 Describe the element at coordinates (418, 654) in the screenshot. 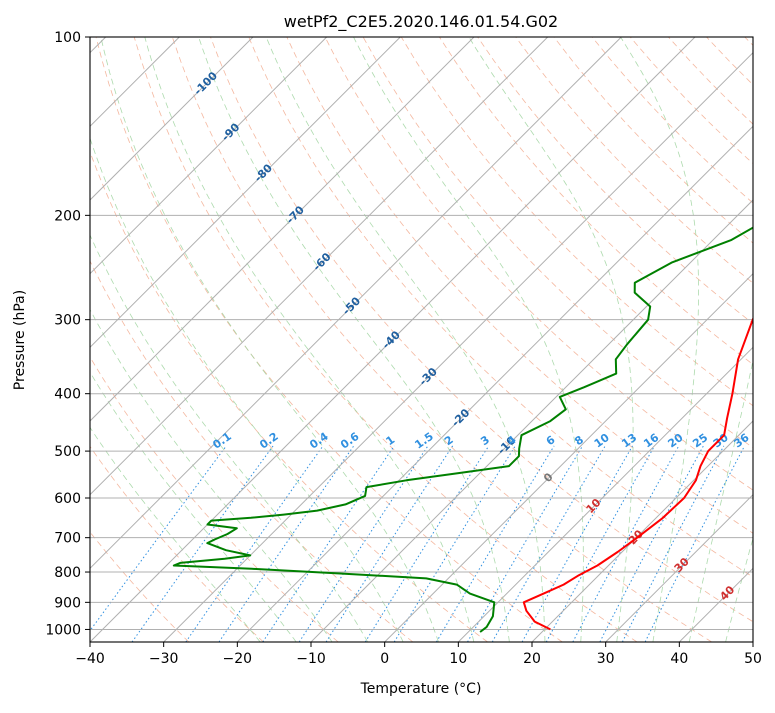

I see `x-axis: −40 −30 −20 −10 0 10 20 30 40 50` at that location.